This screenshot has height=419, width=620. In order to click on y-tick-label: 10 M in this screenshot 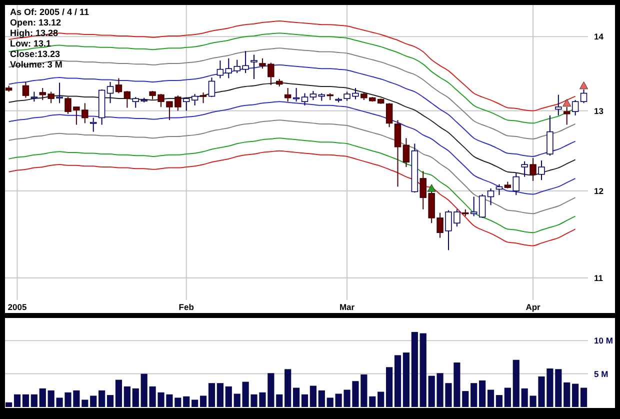, I will do `click(603, 341)`.